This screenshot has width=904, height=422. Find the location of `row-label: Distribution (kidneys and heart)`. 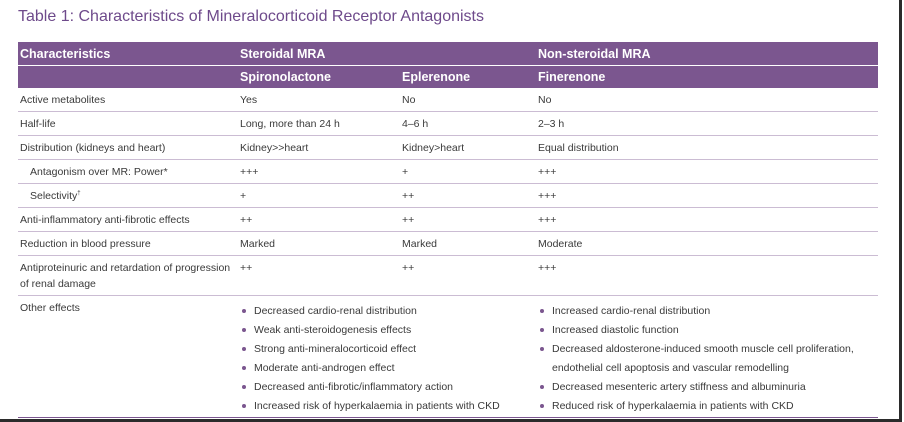

row-label: Distribution (kidneys and heart) is located at coordinates (128, 147).